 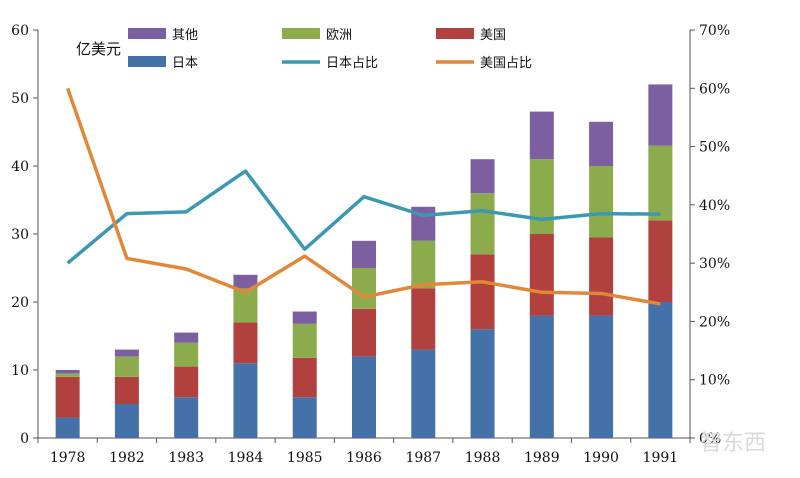 What do you see at coordinates (20, 235) in the screenshot?
I see `y-tick-label: 30` at bounding box center [20, 235].